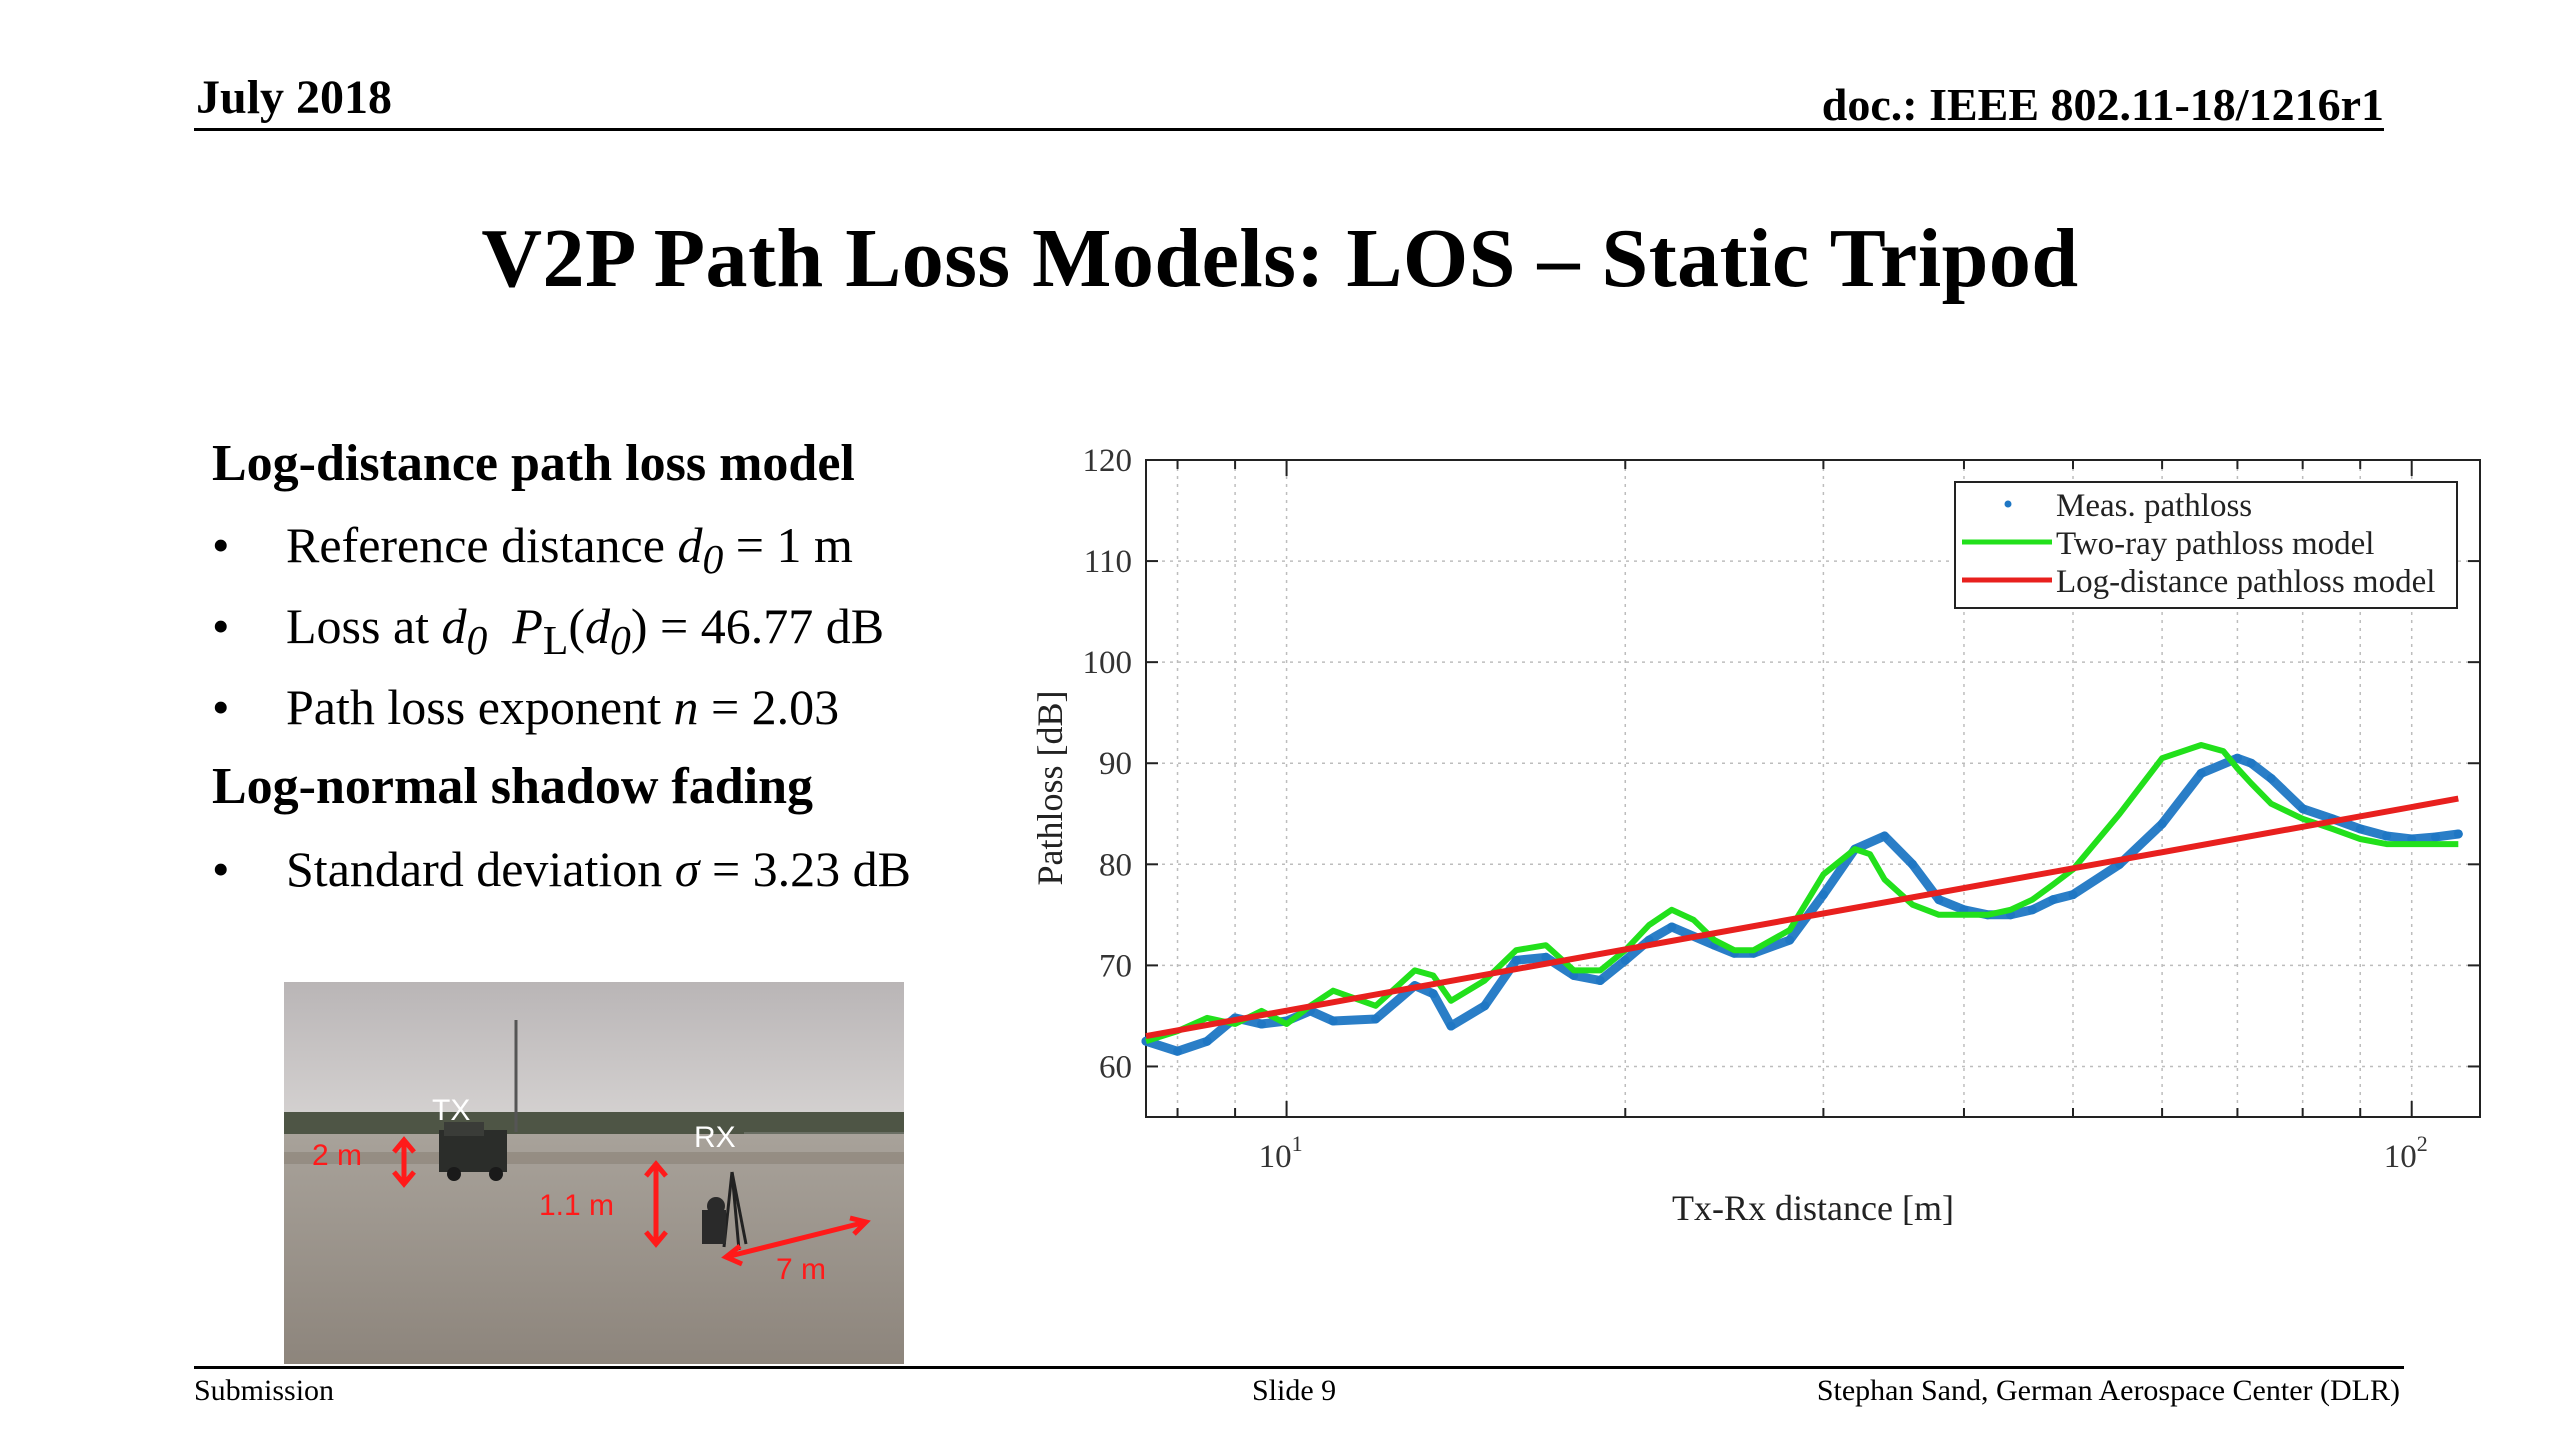 This screenshot has height=1440, width=2560. I want to click on legend-label: Meas. pathloss, so click(2154, 506).